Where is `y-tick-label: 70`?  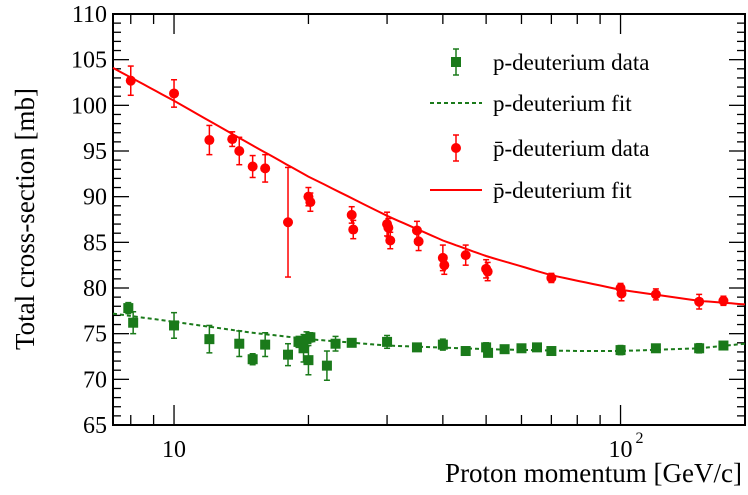
y-tick-label: 70 is located at coordinates (95, 380).